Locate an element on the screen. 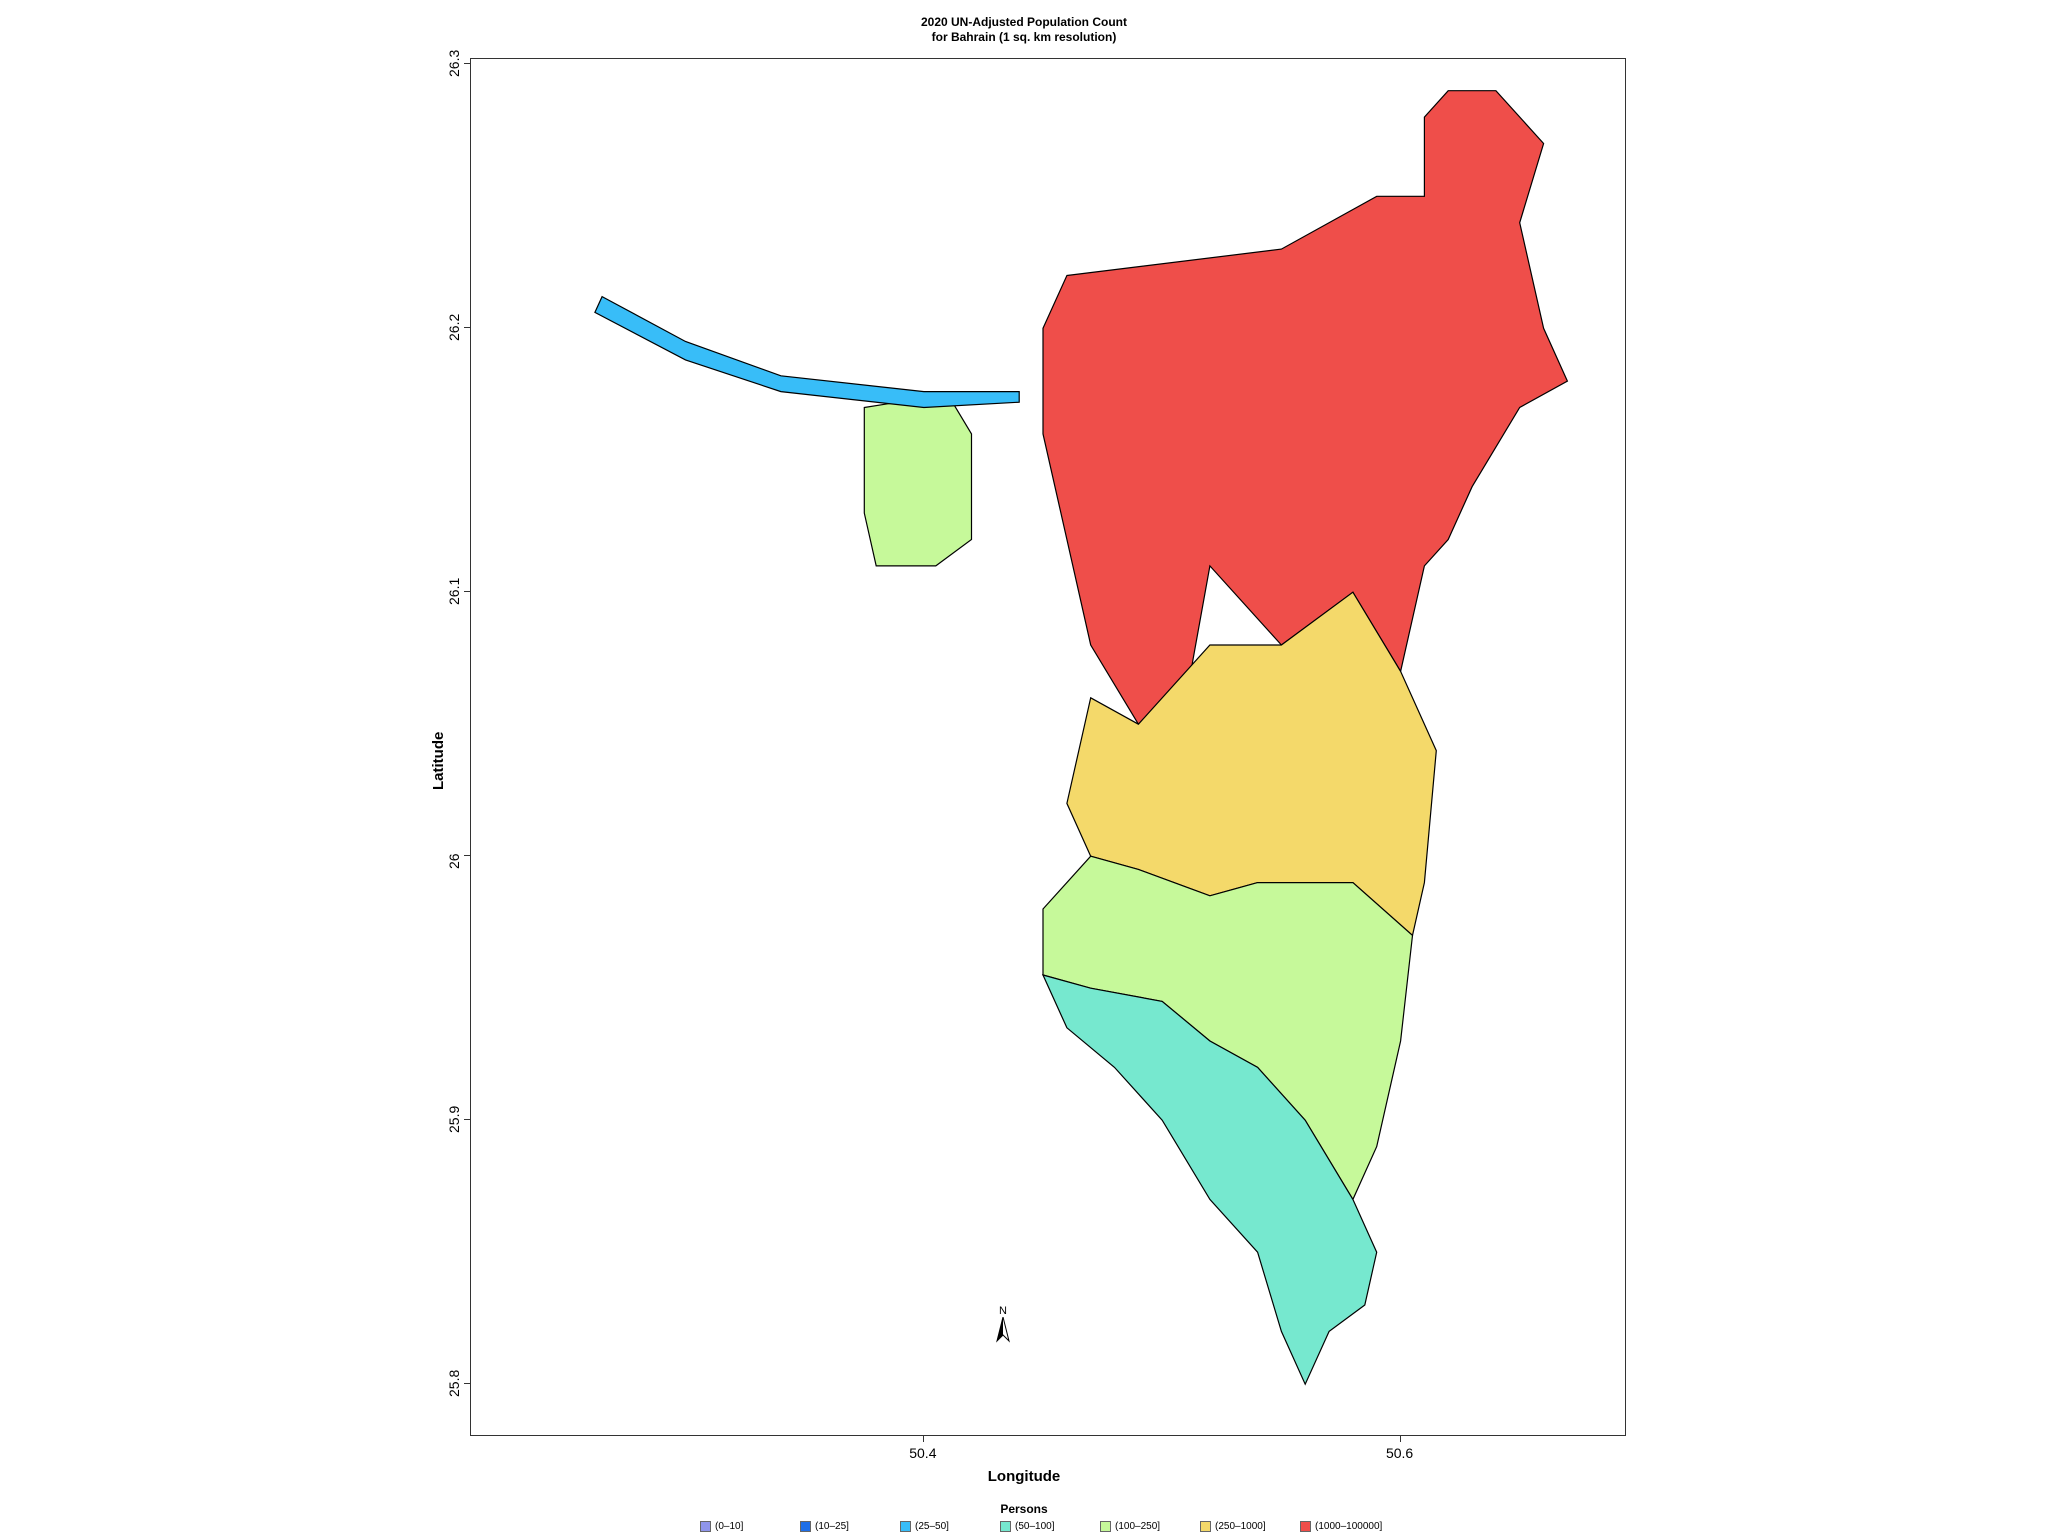  legend-label: (0–10] is located at coordinates (729, 1526).